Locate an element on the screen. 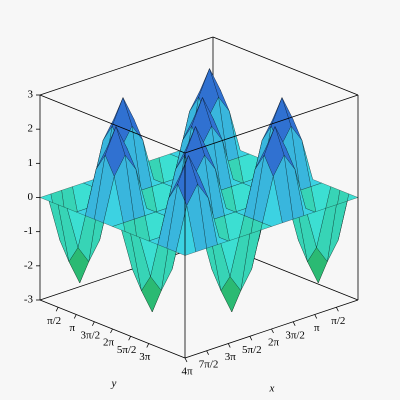  z-tick-label: 1 is located at coordinates (31, 163).